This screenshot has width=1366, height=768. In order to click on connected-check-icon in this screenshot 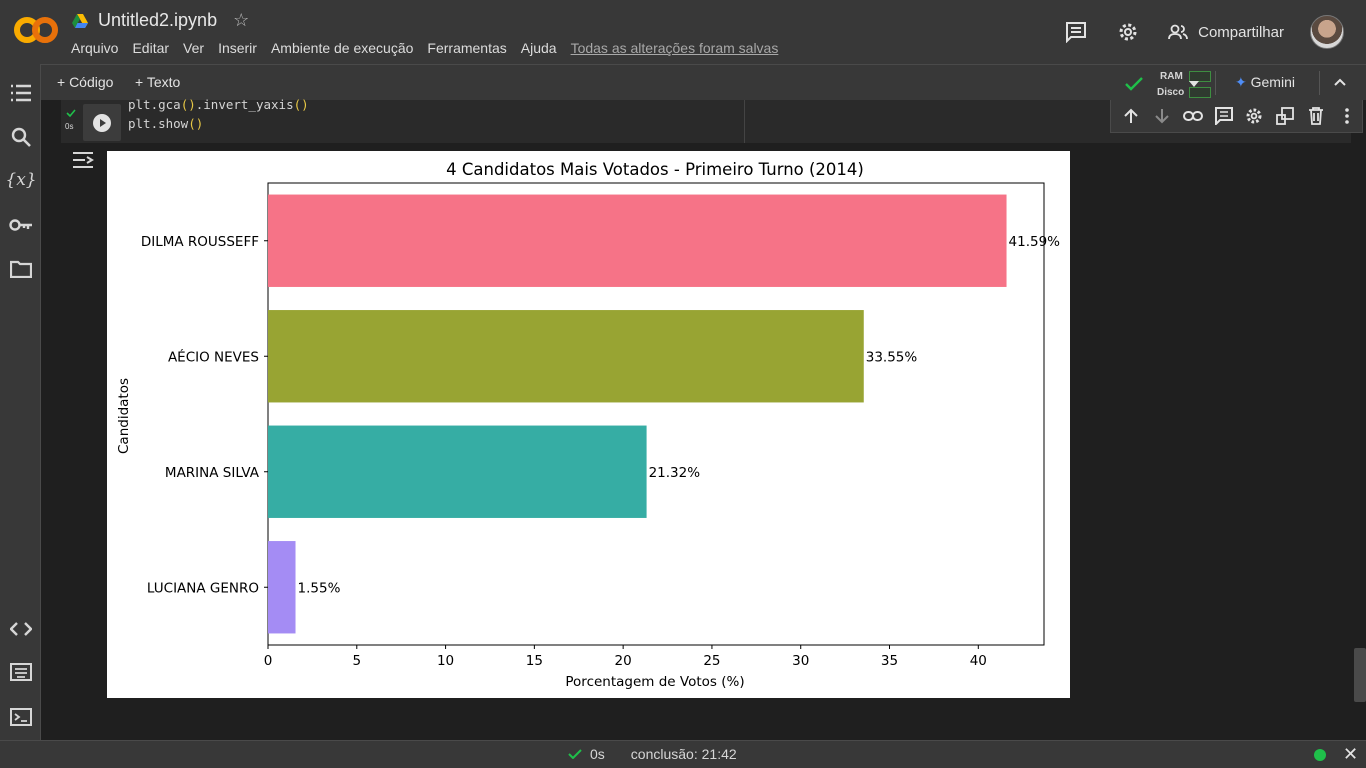, I will do `click(1134, 84)`.